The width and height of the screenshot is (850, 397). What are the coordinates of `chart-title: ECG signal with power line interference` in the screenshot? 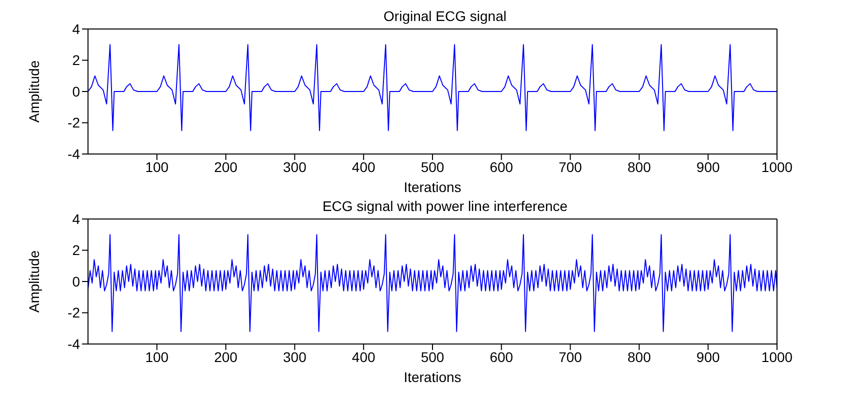 It's located at (445, 206).